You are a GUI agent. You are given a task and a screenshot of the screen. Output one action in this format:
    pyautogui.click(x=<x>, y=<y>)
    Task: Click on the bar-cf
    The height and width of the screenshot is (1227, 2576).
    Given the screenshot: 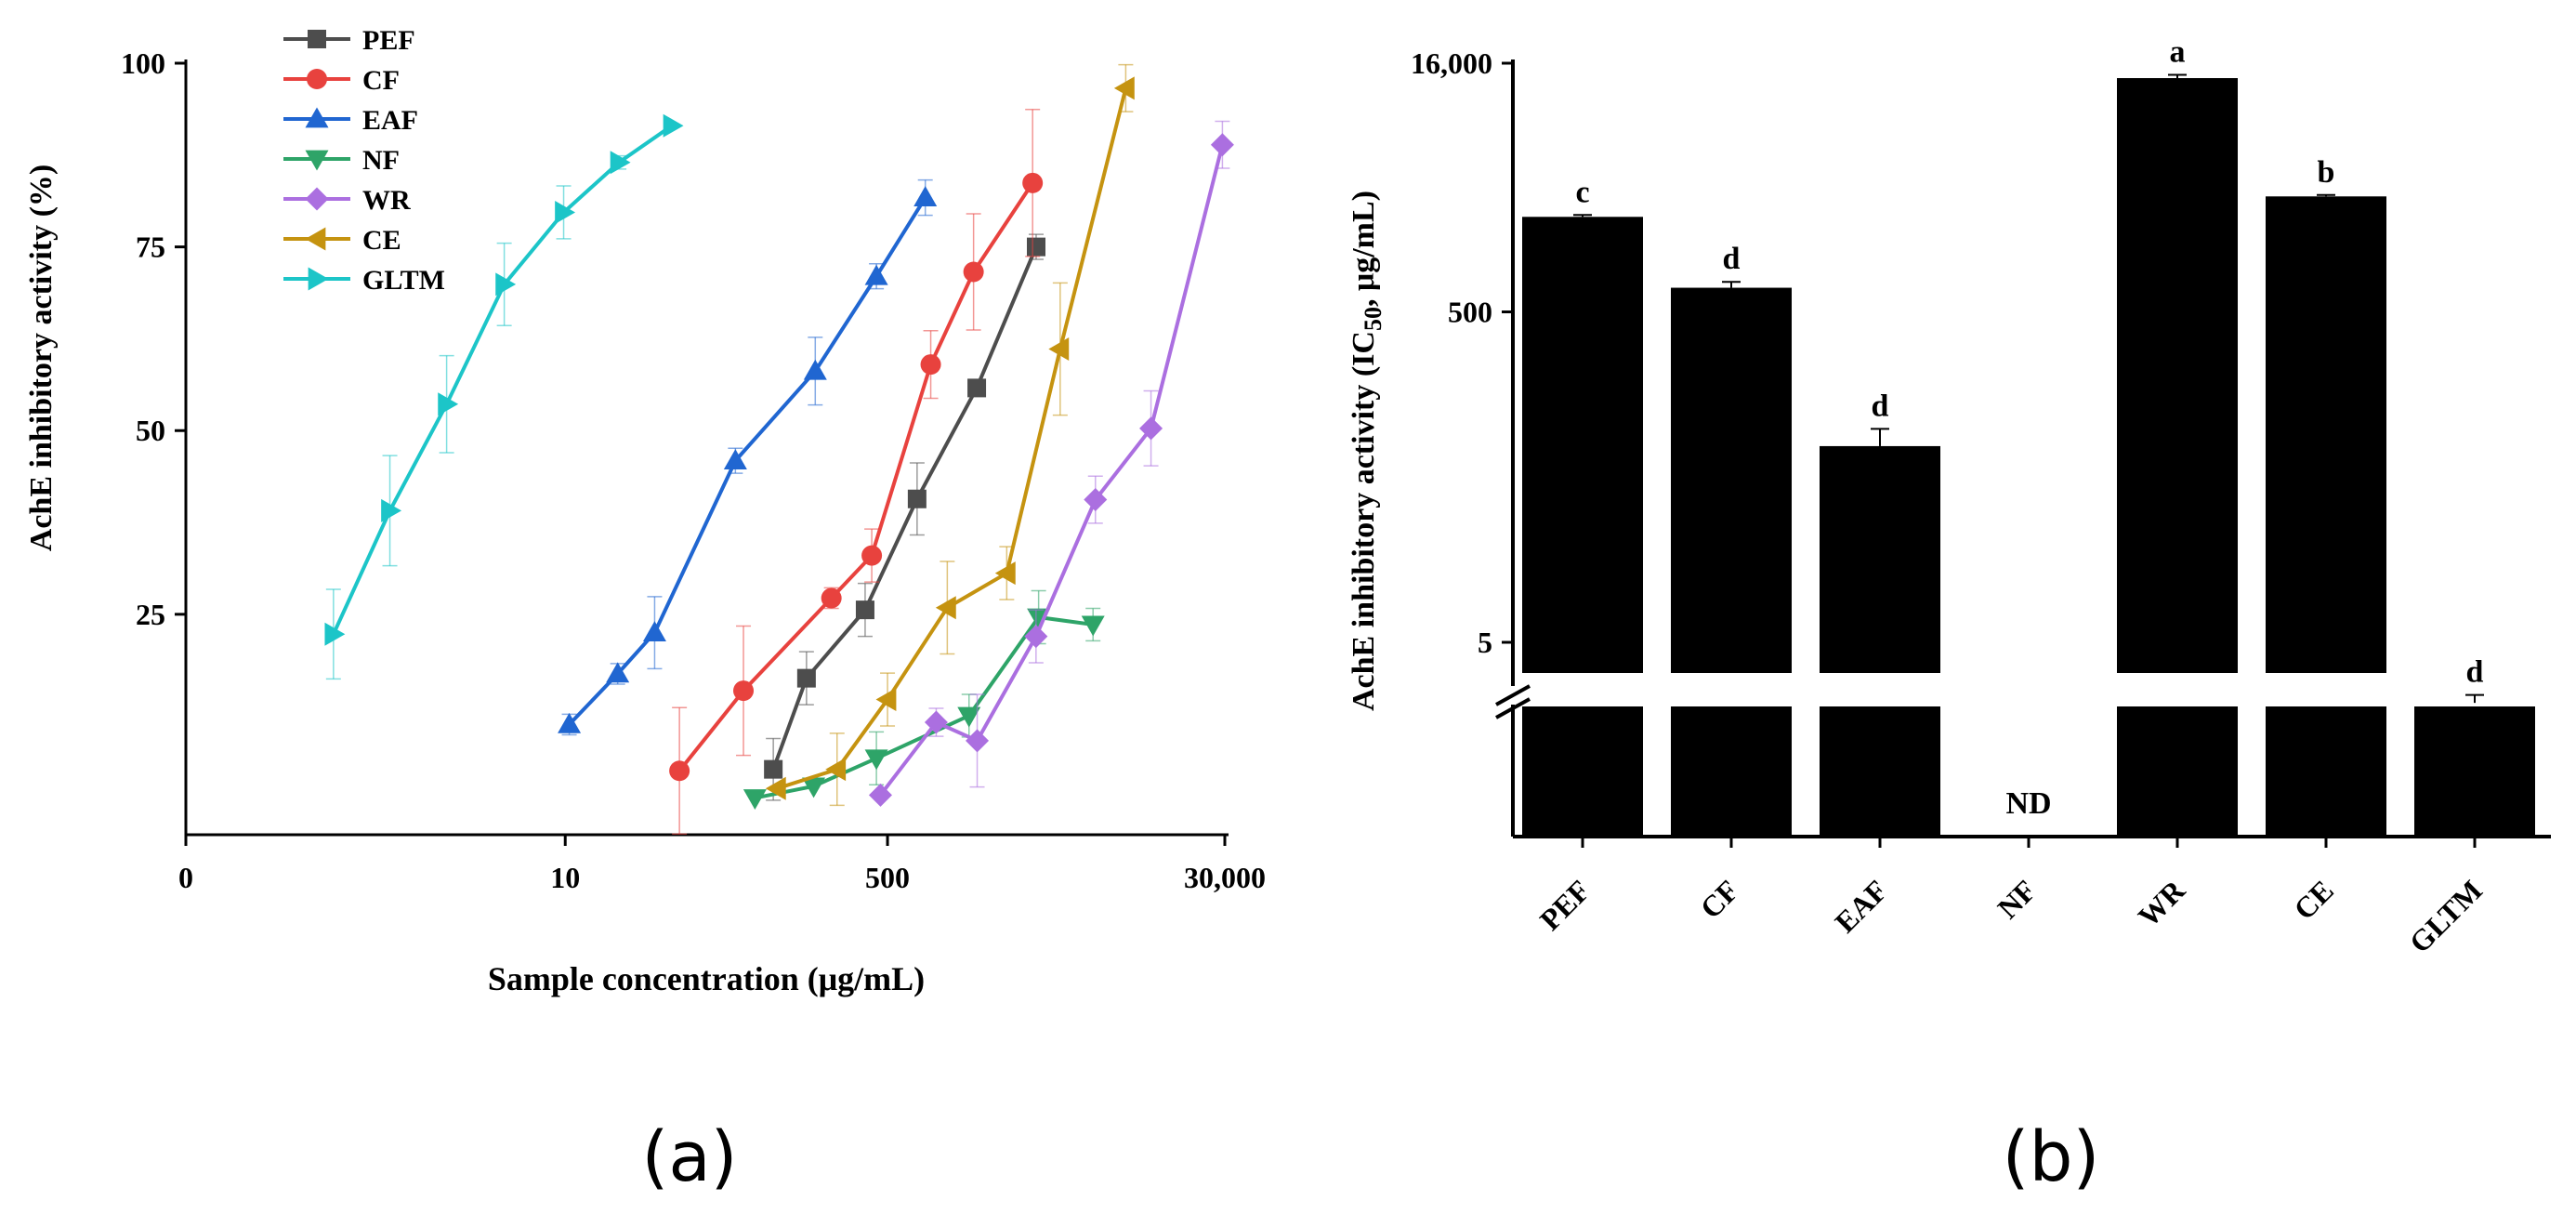 What is the action you would take?
    pyautogui.click(x=1731, y=480)
    